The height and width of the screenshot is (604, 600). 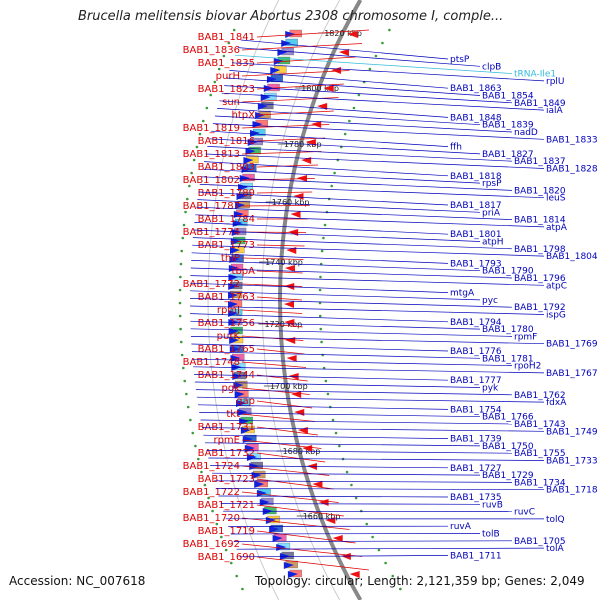 I want to click on forward-gene-label: clpB, so click(x=491, y=67).